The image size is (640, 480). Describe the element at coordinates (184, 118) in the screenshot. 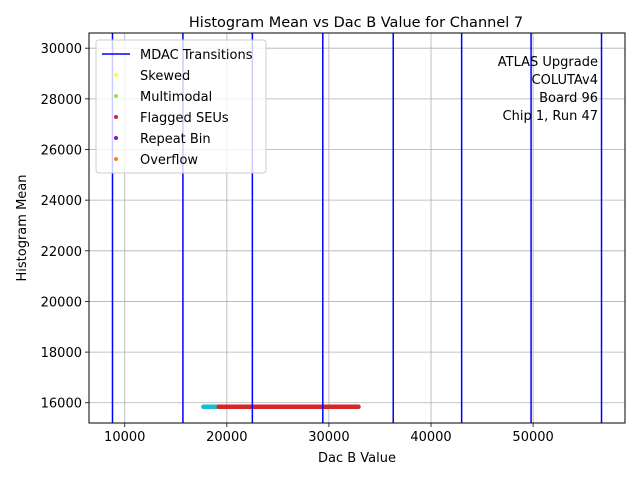

I see `legend-label: Flagged SEUs` at that location.